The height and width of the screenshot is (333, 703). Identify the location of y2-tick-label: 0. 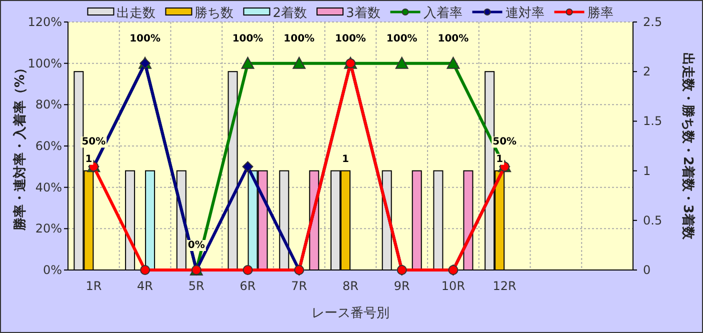
(647, 270).